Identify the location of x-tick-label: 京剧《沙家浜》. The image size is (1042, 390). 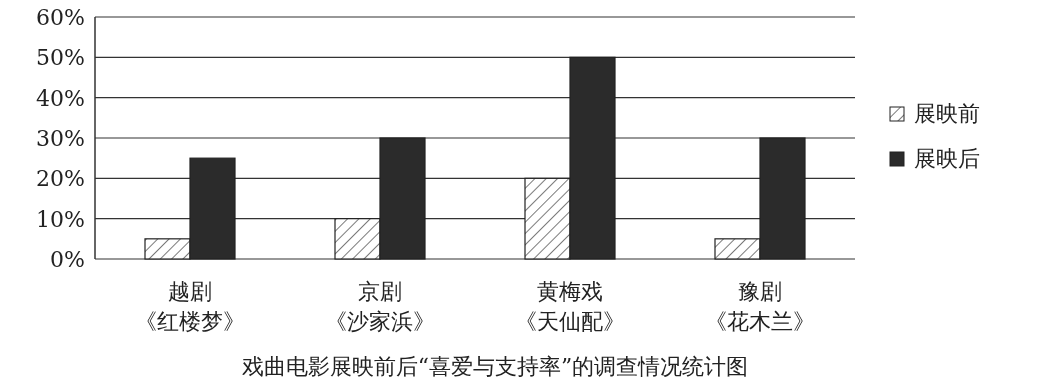
(380, 306).